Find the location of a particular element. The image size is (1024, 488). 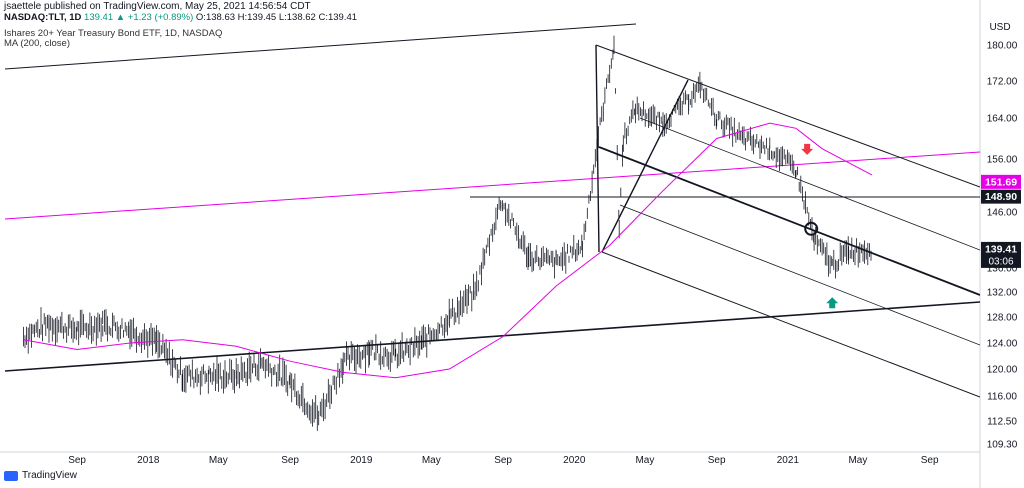

pitchfork-tine is located at coordinates (645, 166).